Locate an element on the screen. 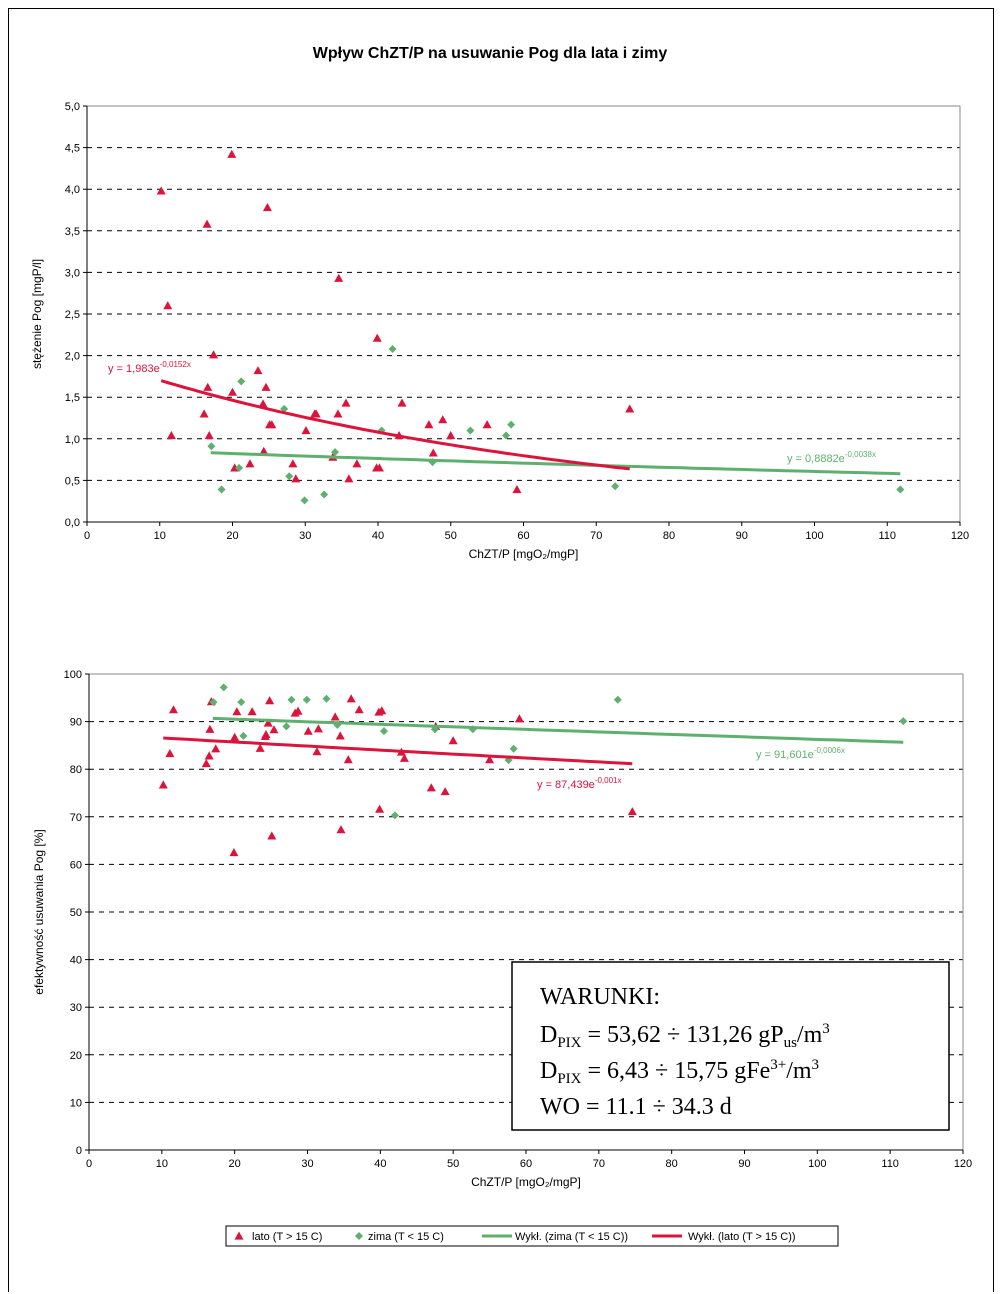 The height and width of the screenshot is (1294, 1006). legend-border is located at coordinates (532, 1236).